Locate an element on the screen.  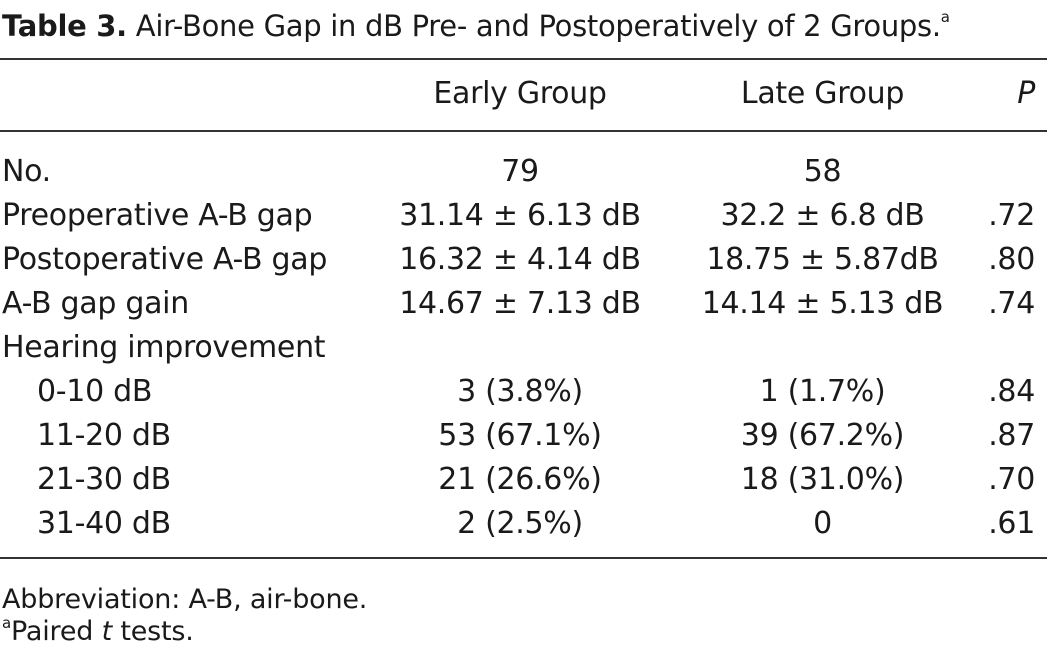
row-label-21-30-db: 21-30 dB is located at coordinates (104, 479).